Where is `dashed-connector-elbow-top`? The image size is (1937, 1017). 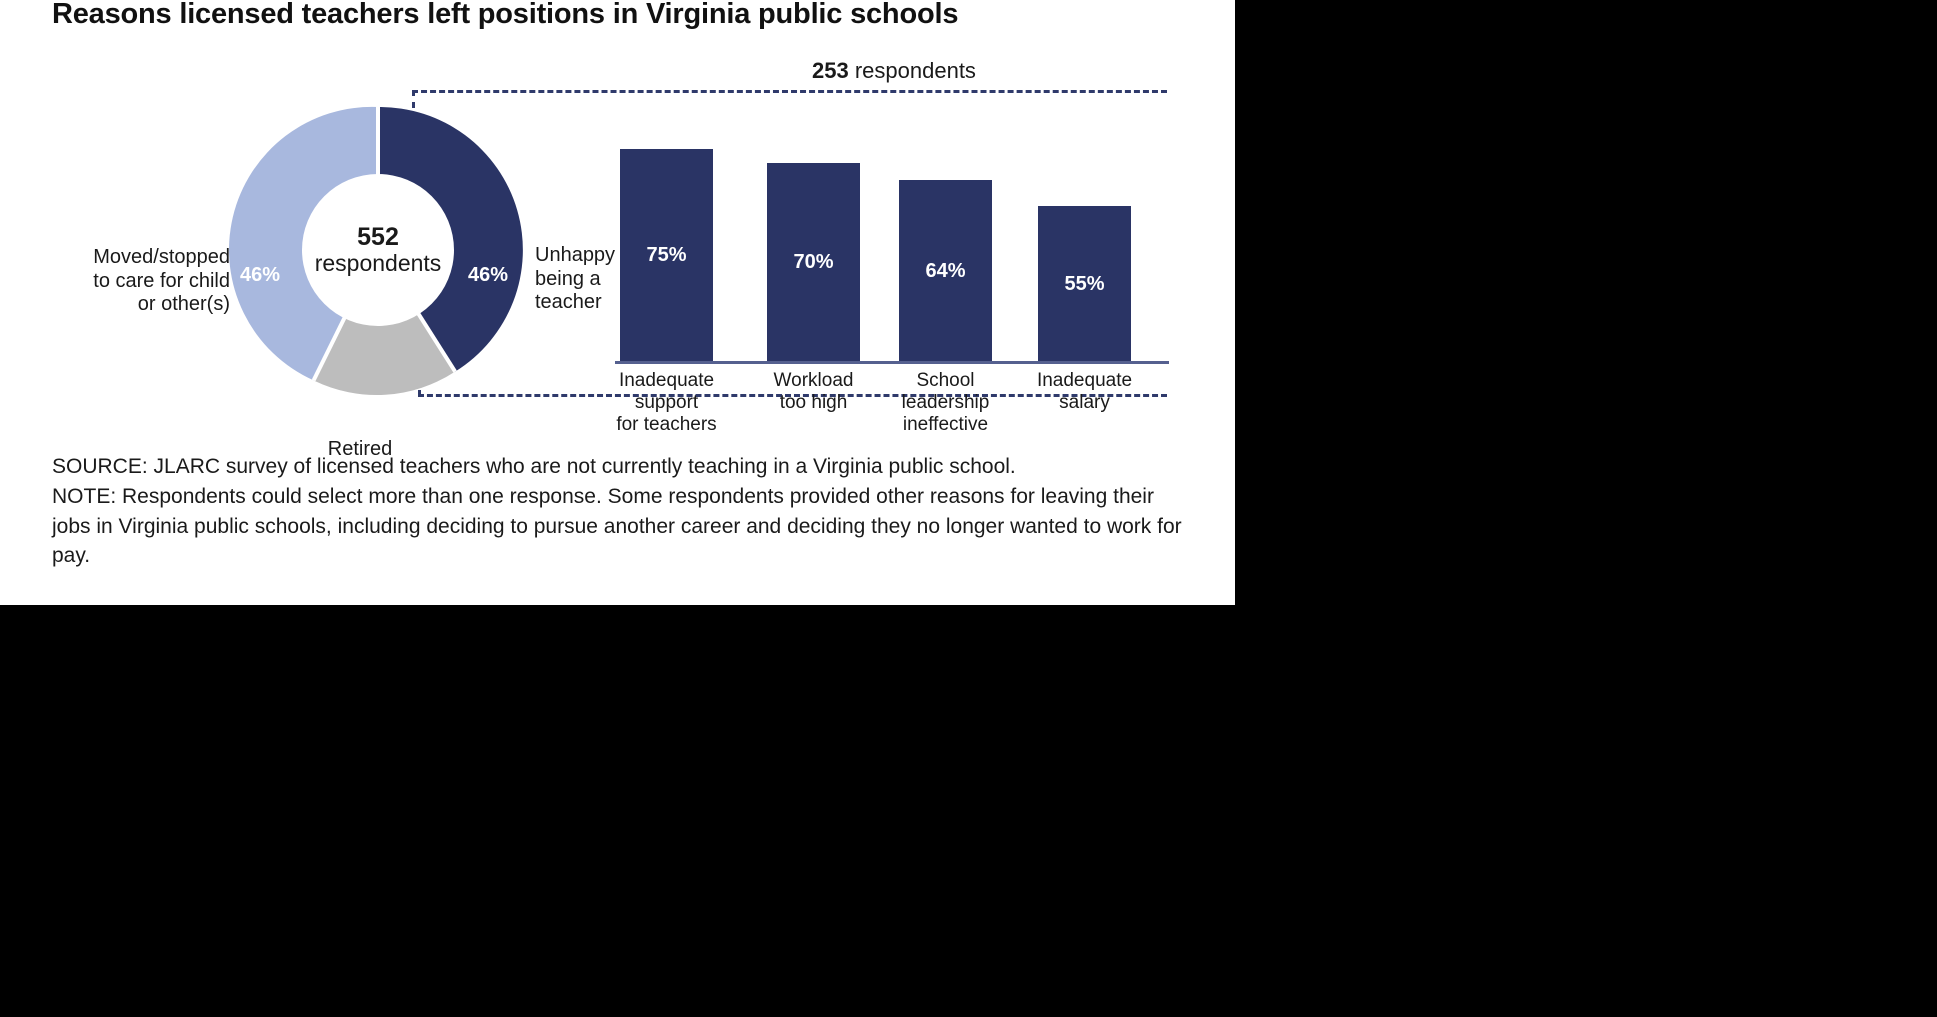
dashed-connector-elbow-top is located at coordinates (413, 99).